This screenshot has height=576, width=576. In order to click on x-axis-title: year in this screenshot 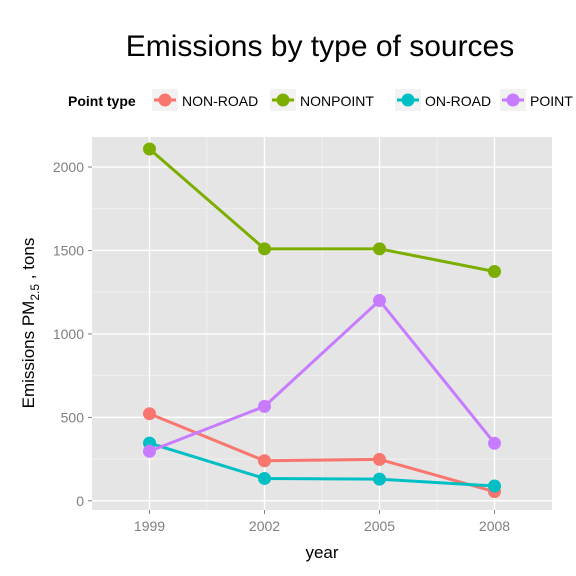, I will do `click(321, 552)`.